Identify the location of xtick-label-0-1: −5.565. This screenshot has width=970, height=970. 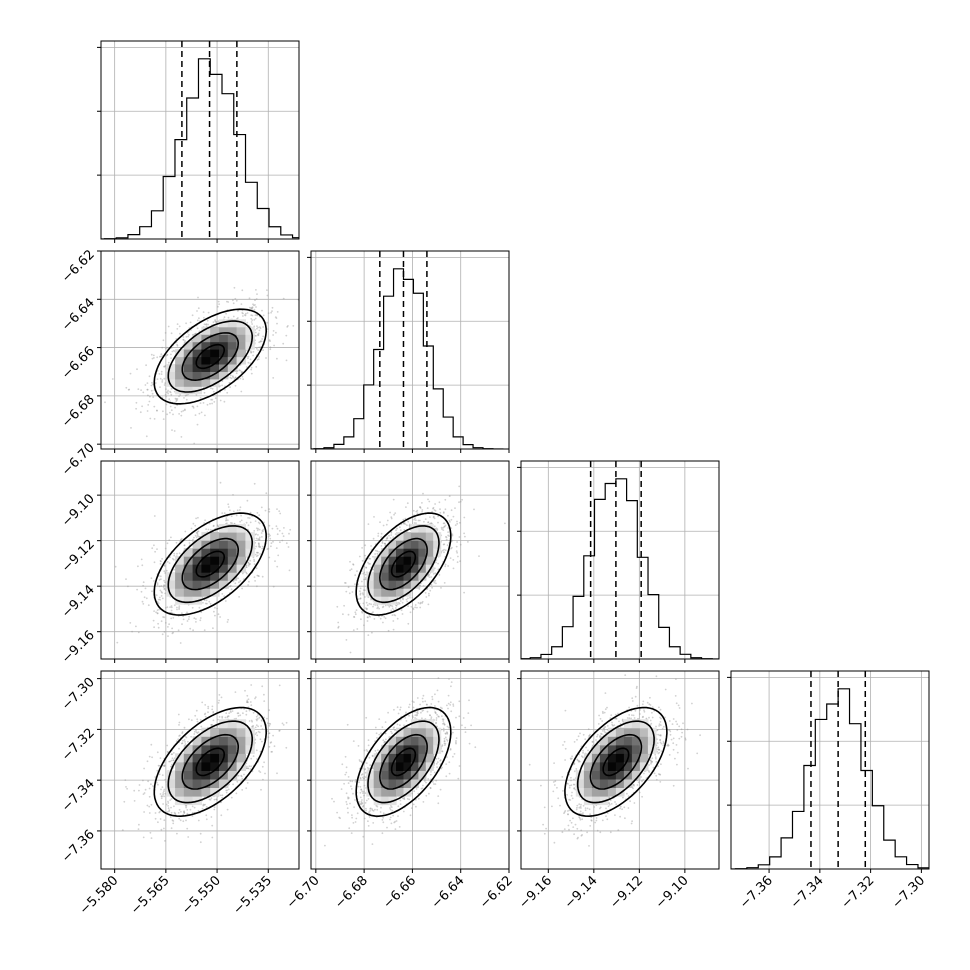
(150, 895).